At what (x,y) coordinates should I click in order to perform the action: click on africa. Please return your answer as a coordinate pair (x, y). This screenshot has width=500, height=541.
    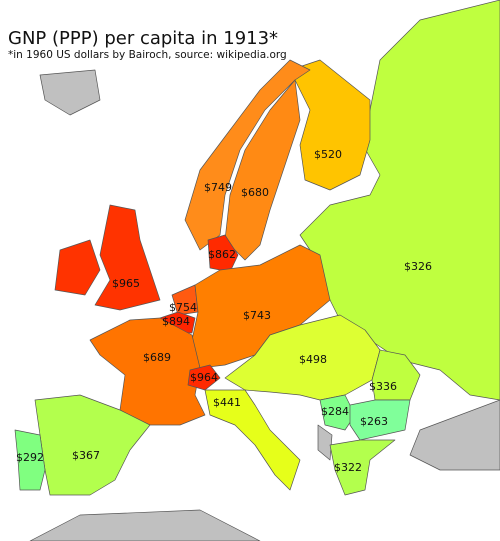
    Looking at the image, I should click on (145, 525).